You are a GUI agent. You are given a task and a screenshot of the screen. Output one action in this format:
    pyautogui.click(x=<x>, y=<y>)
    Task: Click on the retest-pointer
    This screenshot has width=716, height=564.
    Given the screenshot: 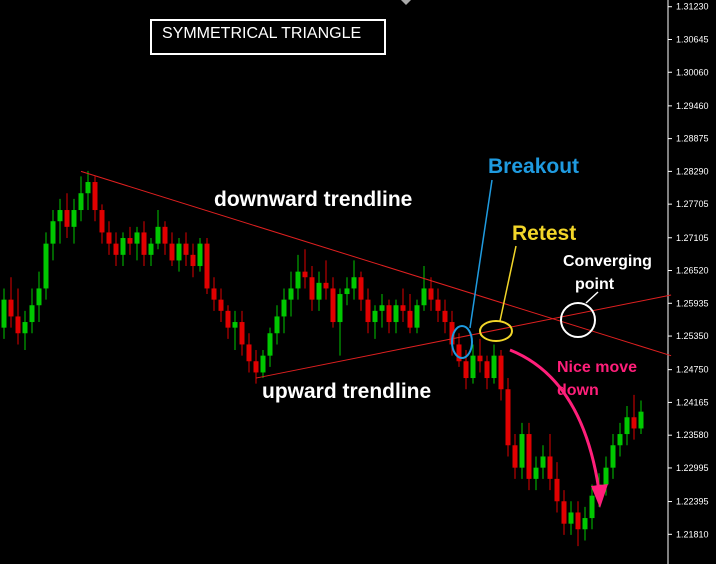 What is the action you would take?
    pyautogui.click(x=508, y=283)
    